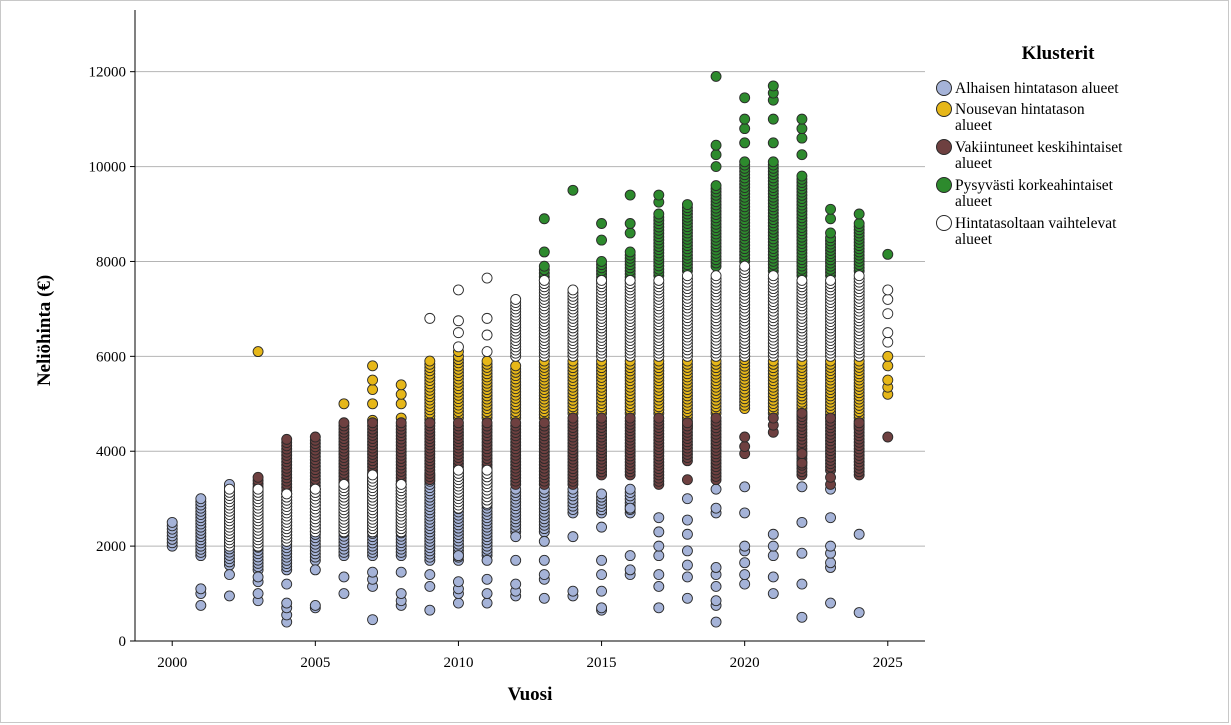 The image size is (1231, 725). I want to click on legend-label: Vakiintuneet keskihintaiset alueet, so click(1039, 155).